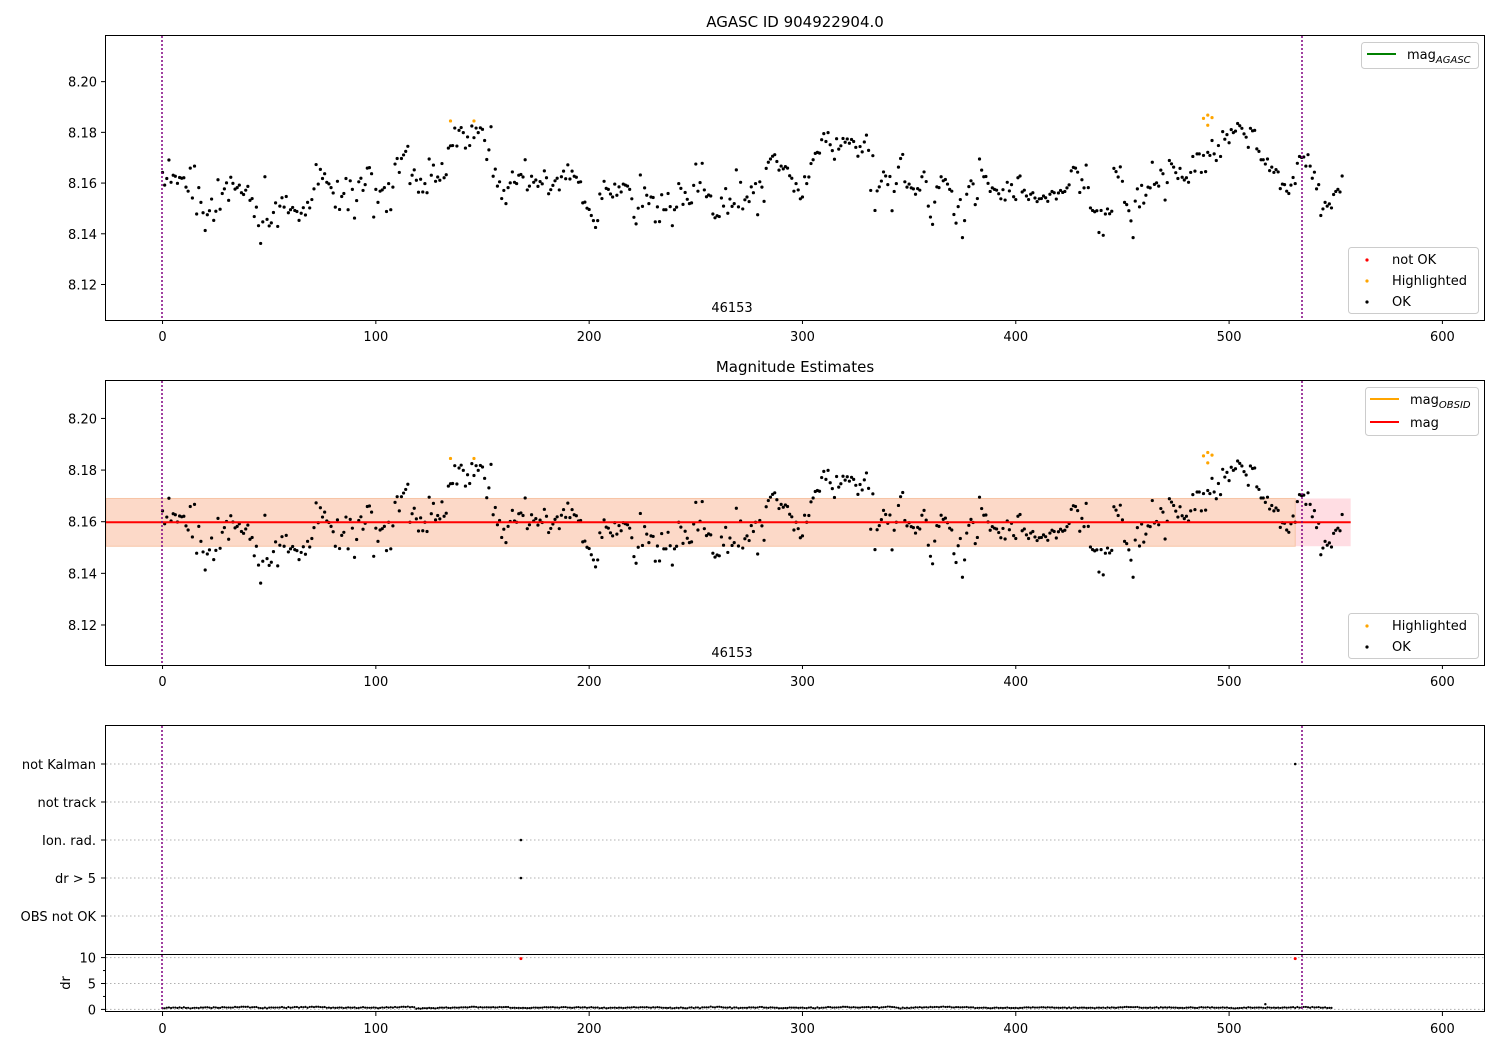  Describe the element at coordinates (806, 332) in the screenshot. I see `x-axis-ticks: 0 100 200 300 400 500 600` at that location.